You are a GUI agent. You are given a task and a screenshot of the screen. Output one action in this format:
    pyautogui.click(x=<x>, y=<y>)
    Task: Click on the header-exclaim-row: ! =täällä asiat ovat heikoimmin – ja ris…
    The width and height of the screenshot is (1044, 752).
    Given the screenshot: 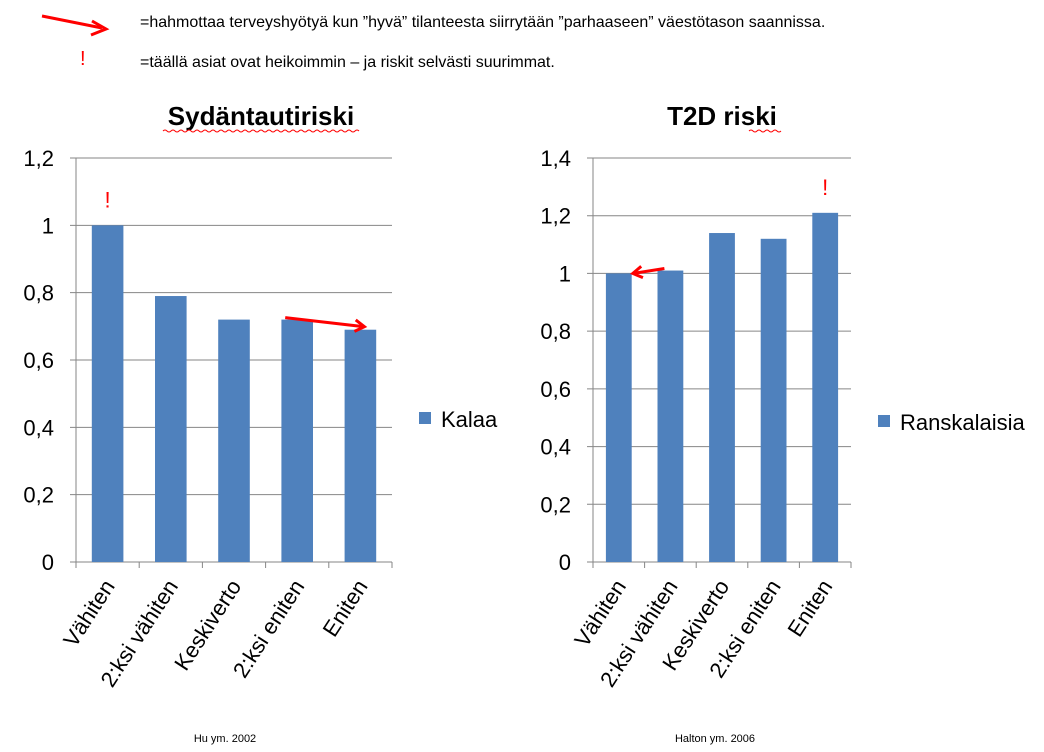 What is the action you would take?
    pyautogui.click(x=522, y=62)
    